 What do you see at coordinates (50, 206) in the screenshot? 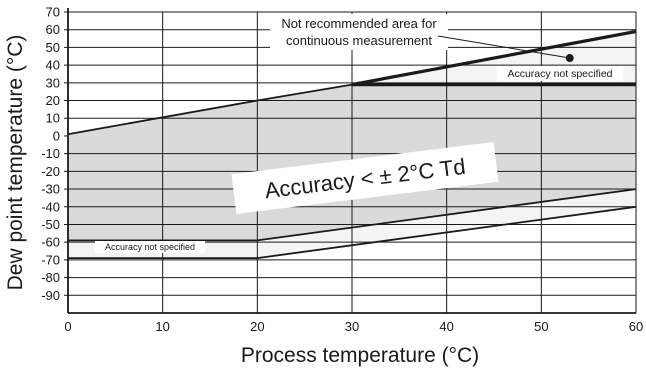
I see `y-tick-label: -40` at bounding box center [50, 206].